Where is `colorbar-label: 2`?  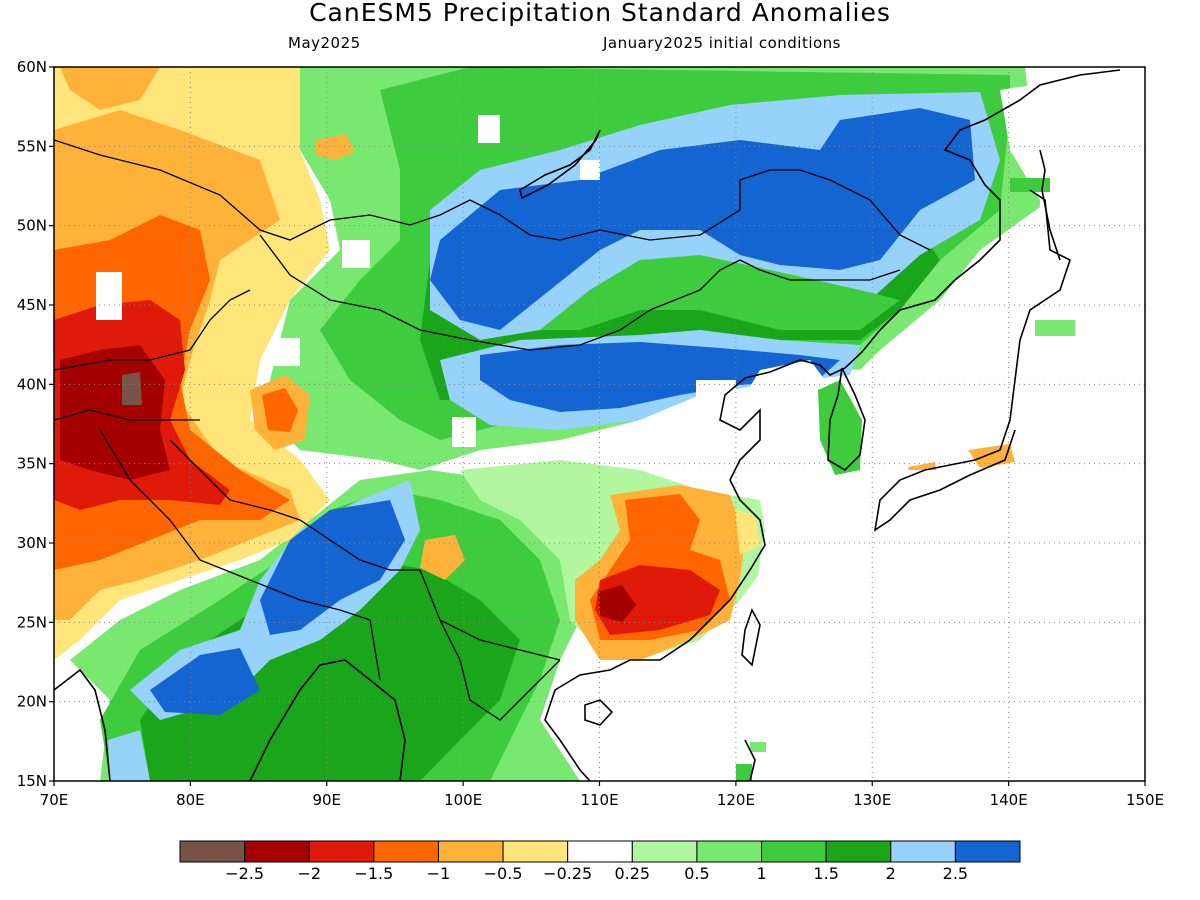 colorbar-label: 2 is located at coordinates (891, 873).